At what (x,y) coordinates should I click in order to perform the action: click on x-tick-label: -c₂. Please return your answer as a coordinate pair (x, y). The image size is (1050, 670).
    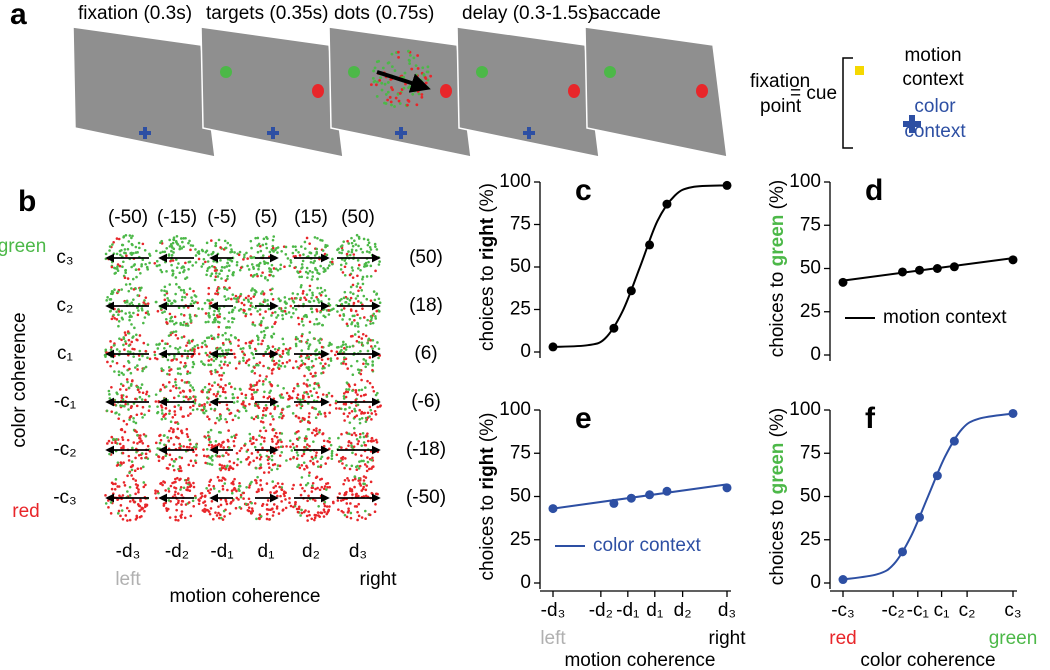
    Looking at the image, I should click on (893, 610).